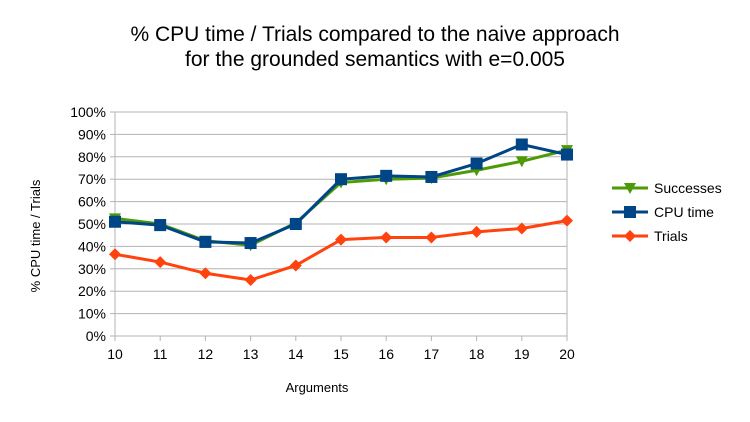 This screenshot has width=750, height=422. I want to click on series-trials, so click(341, 250).